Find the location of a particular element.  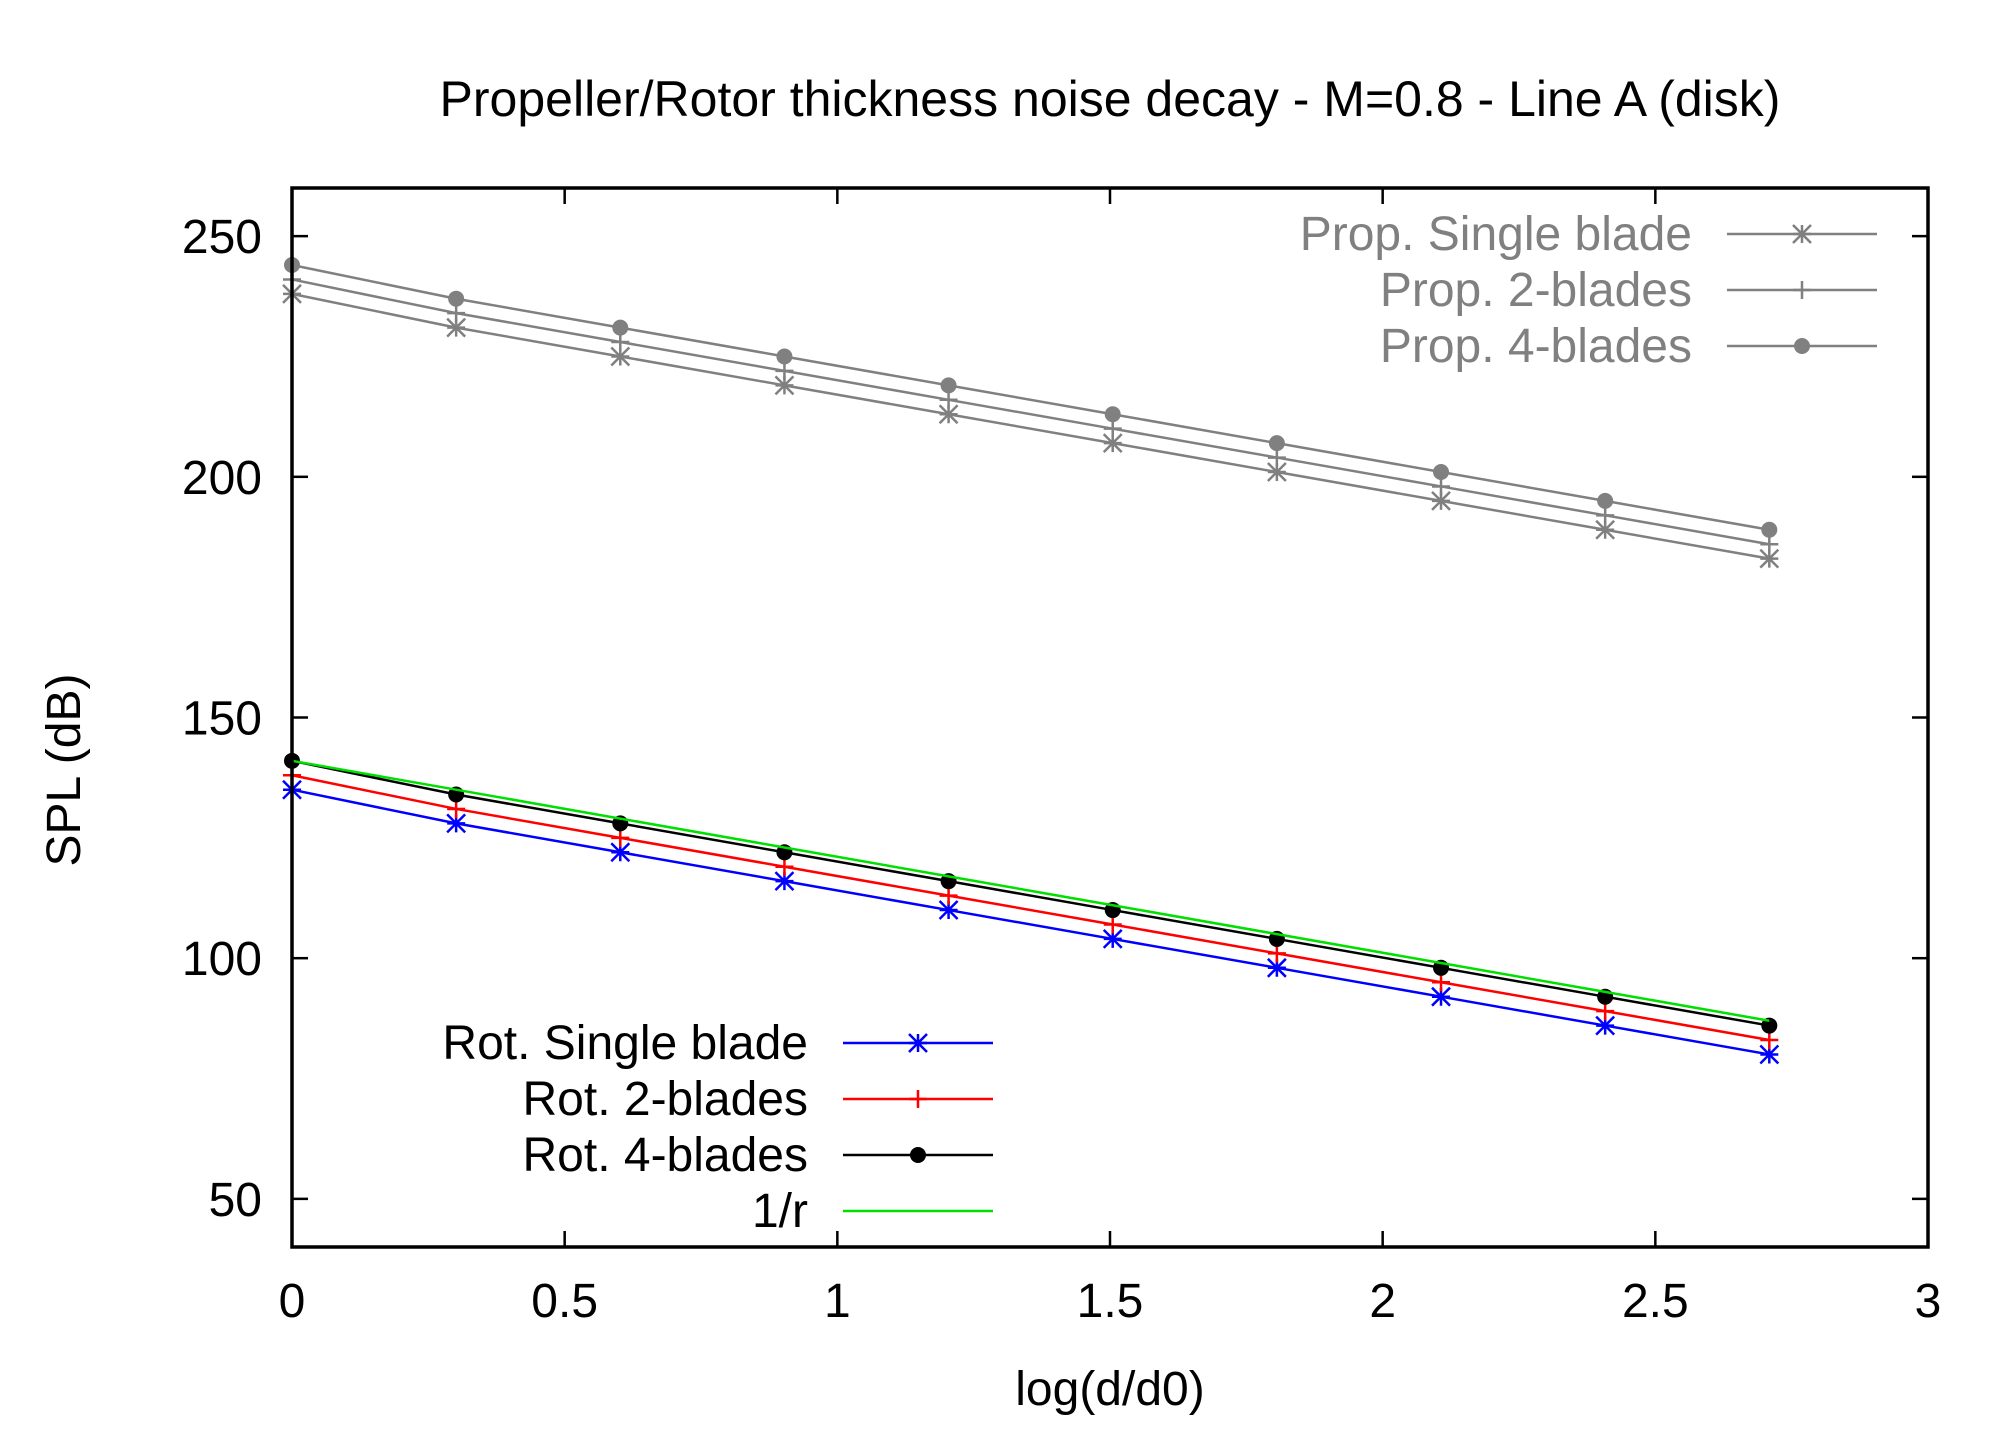

legend-label: Prop. 2-blades is located at coordinates (1536, 290).